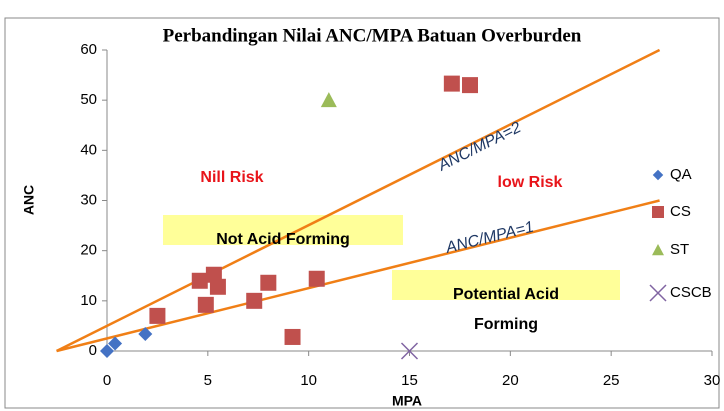  What do you see at coordinates (208, 380) in the screenshot?
I see `x-tick-label: 5` at bounding box center [208, 380].